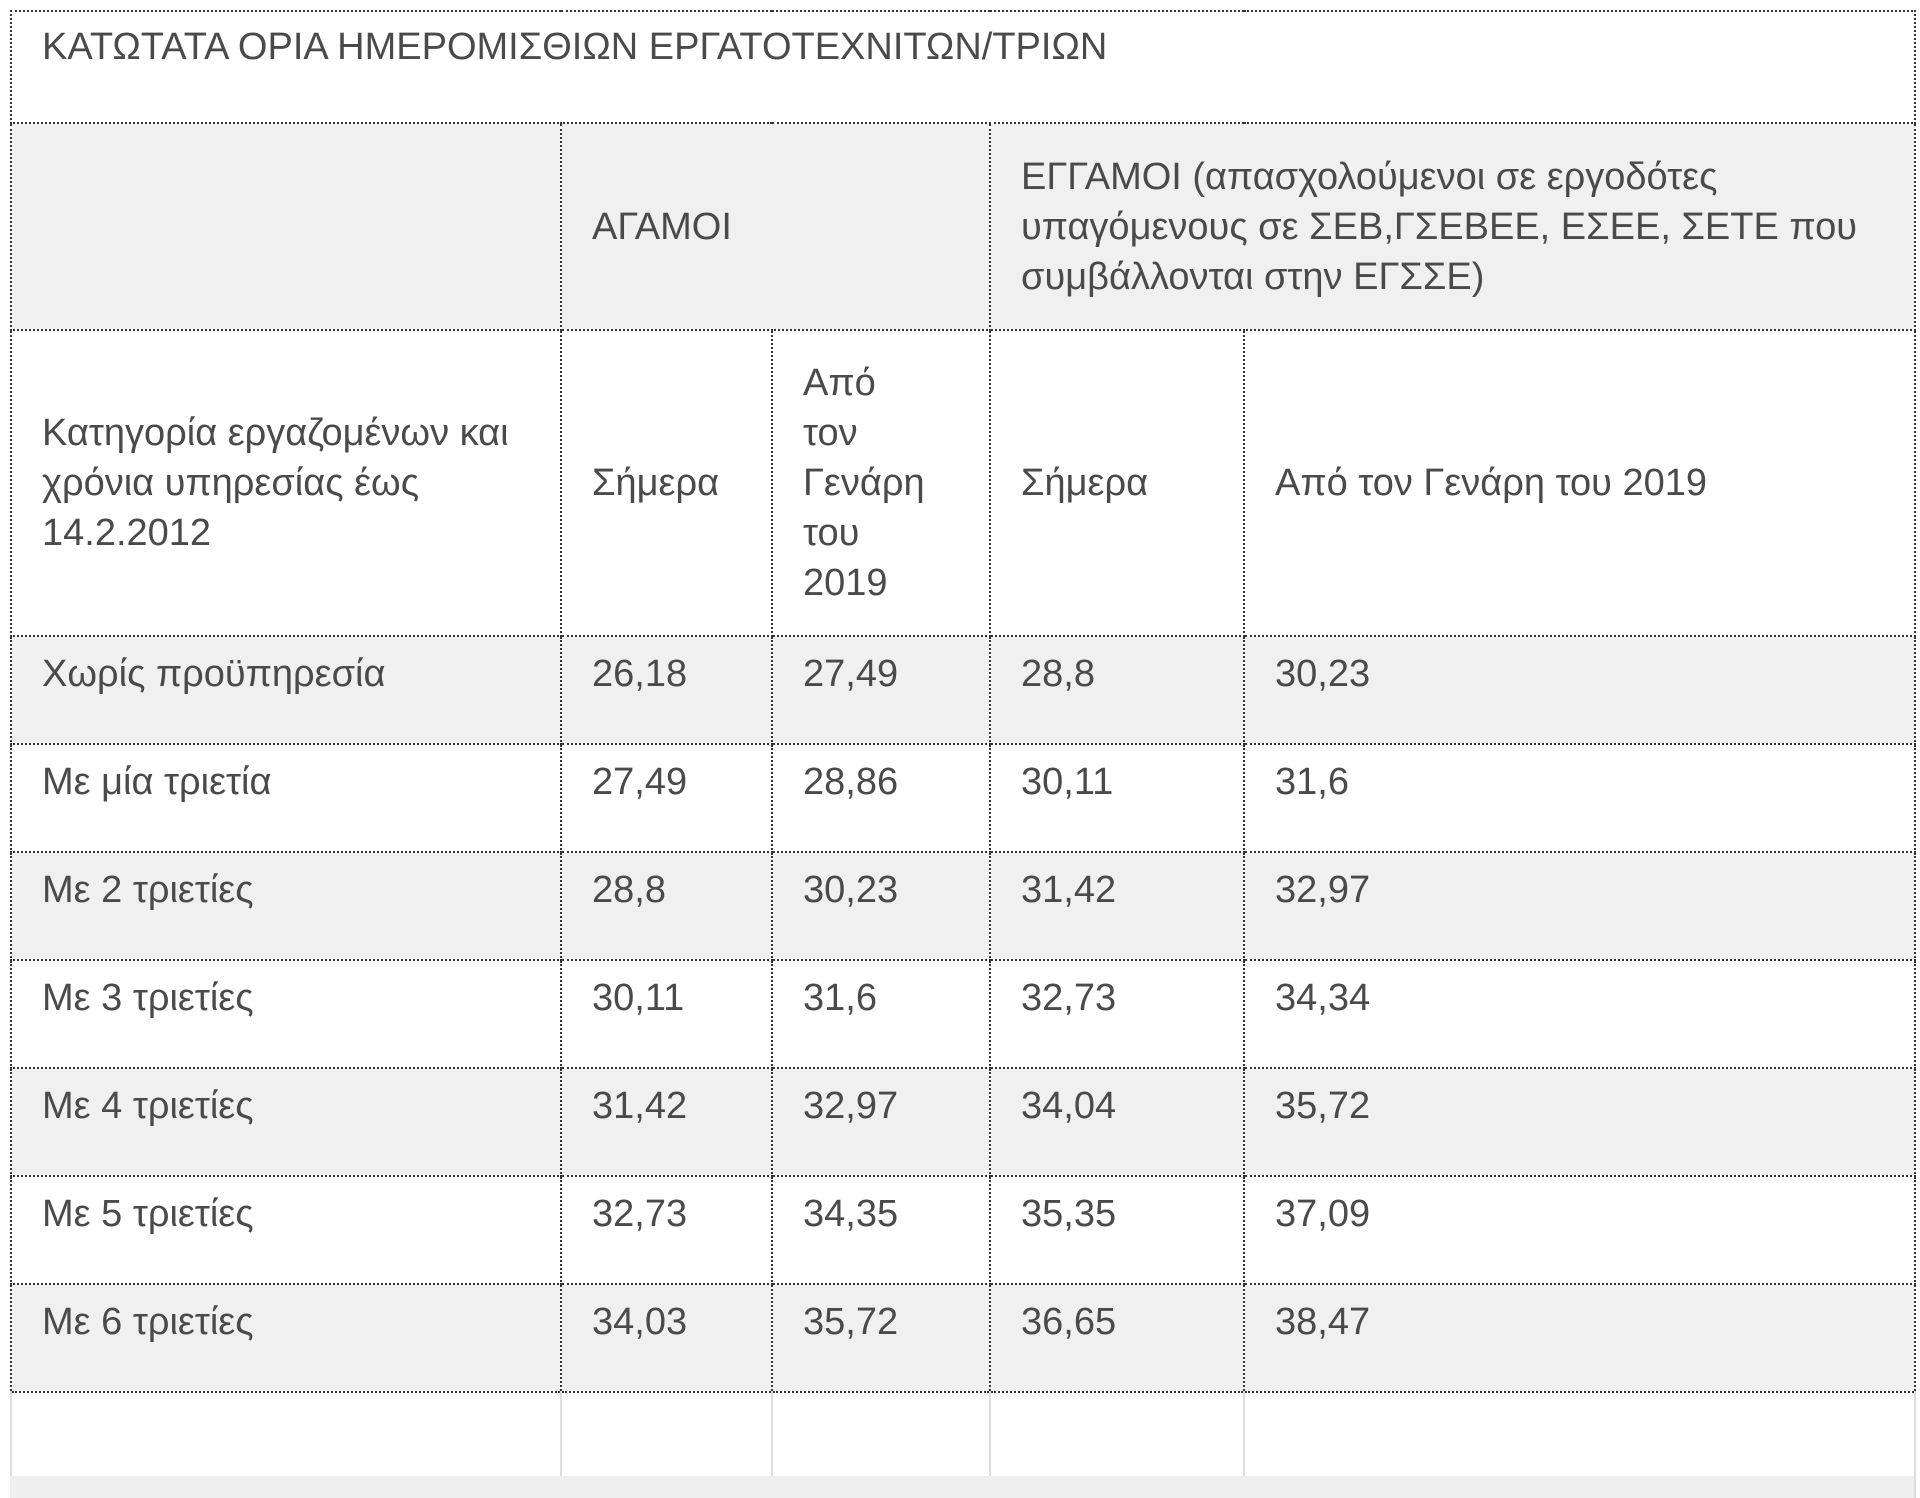  What do you see at coordinates (881, 1230) in the screenshot?
I see `value-cell: 34,35` at bounding box center [881, 1230].